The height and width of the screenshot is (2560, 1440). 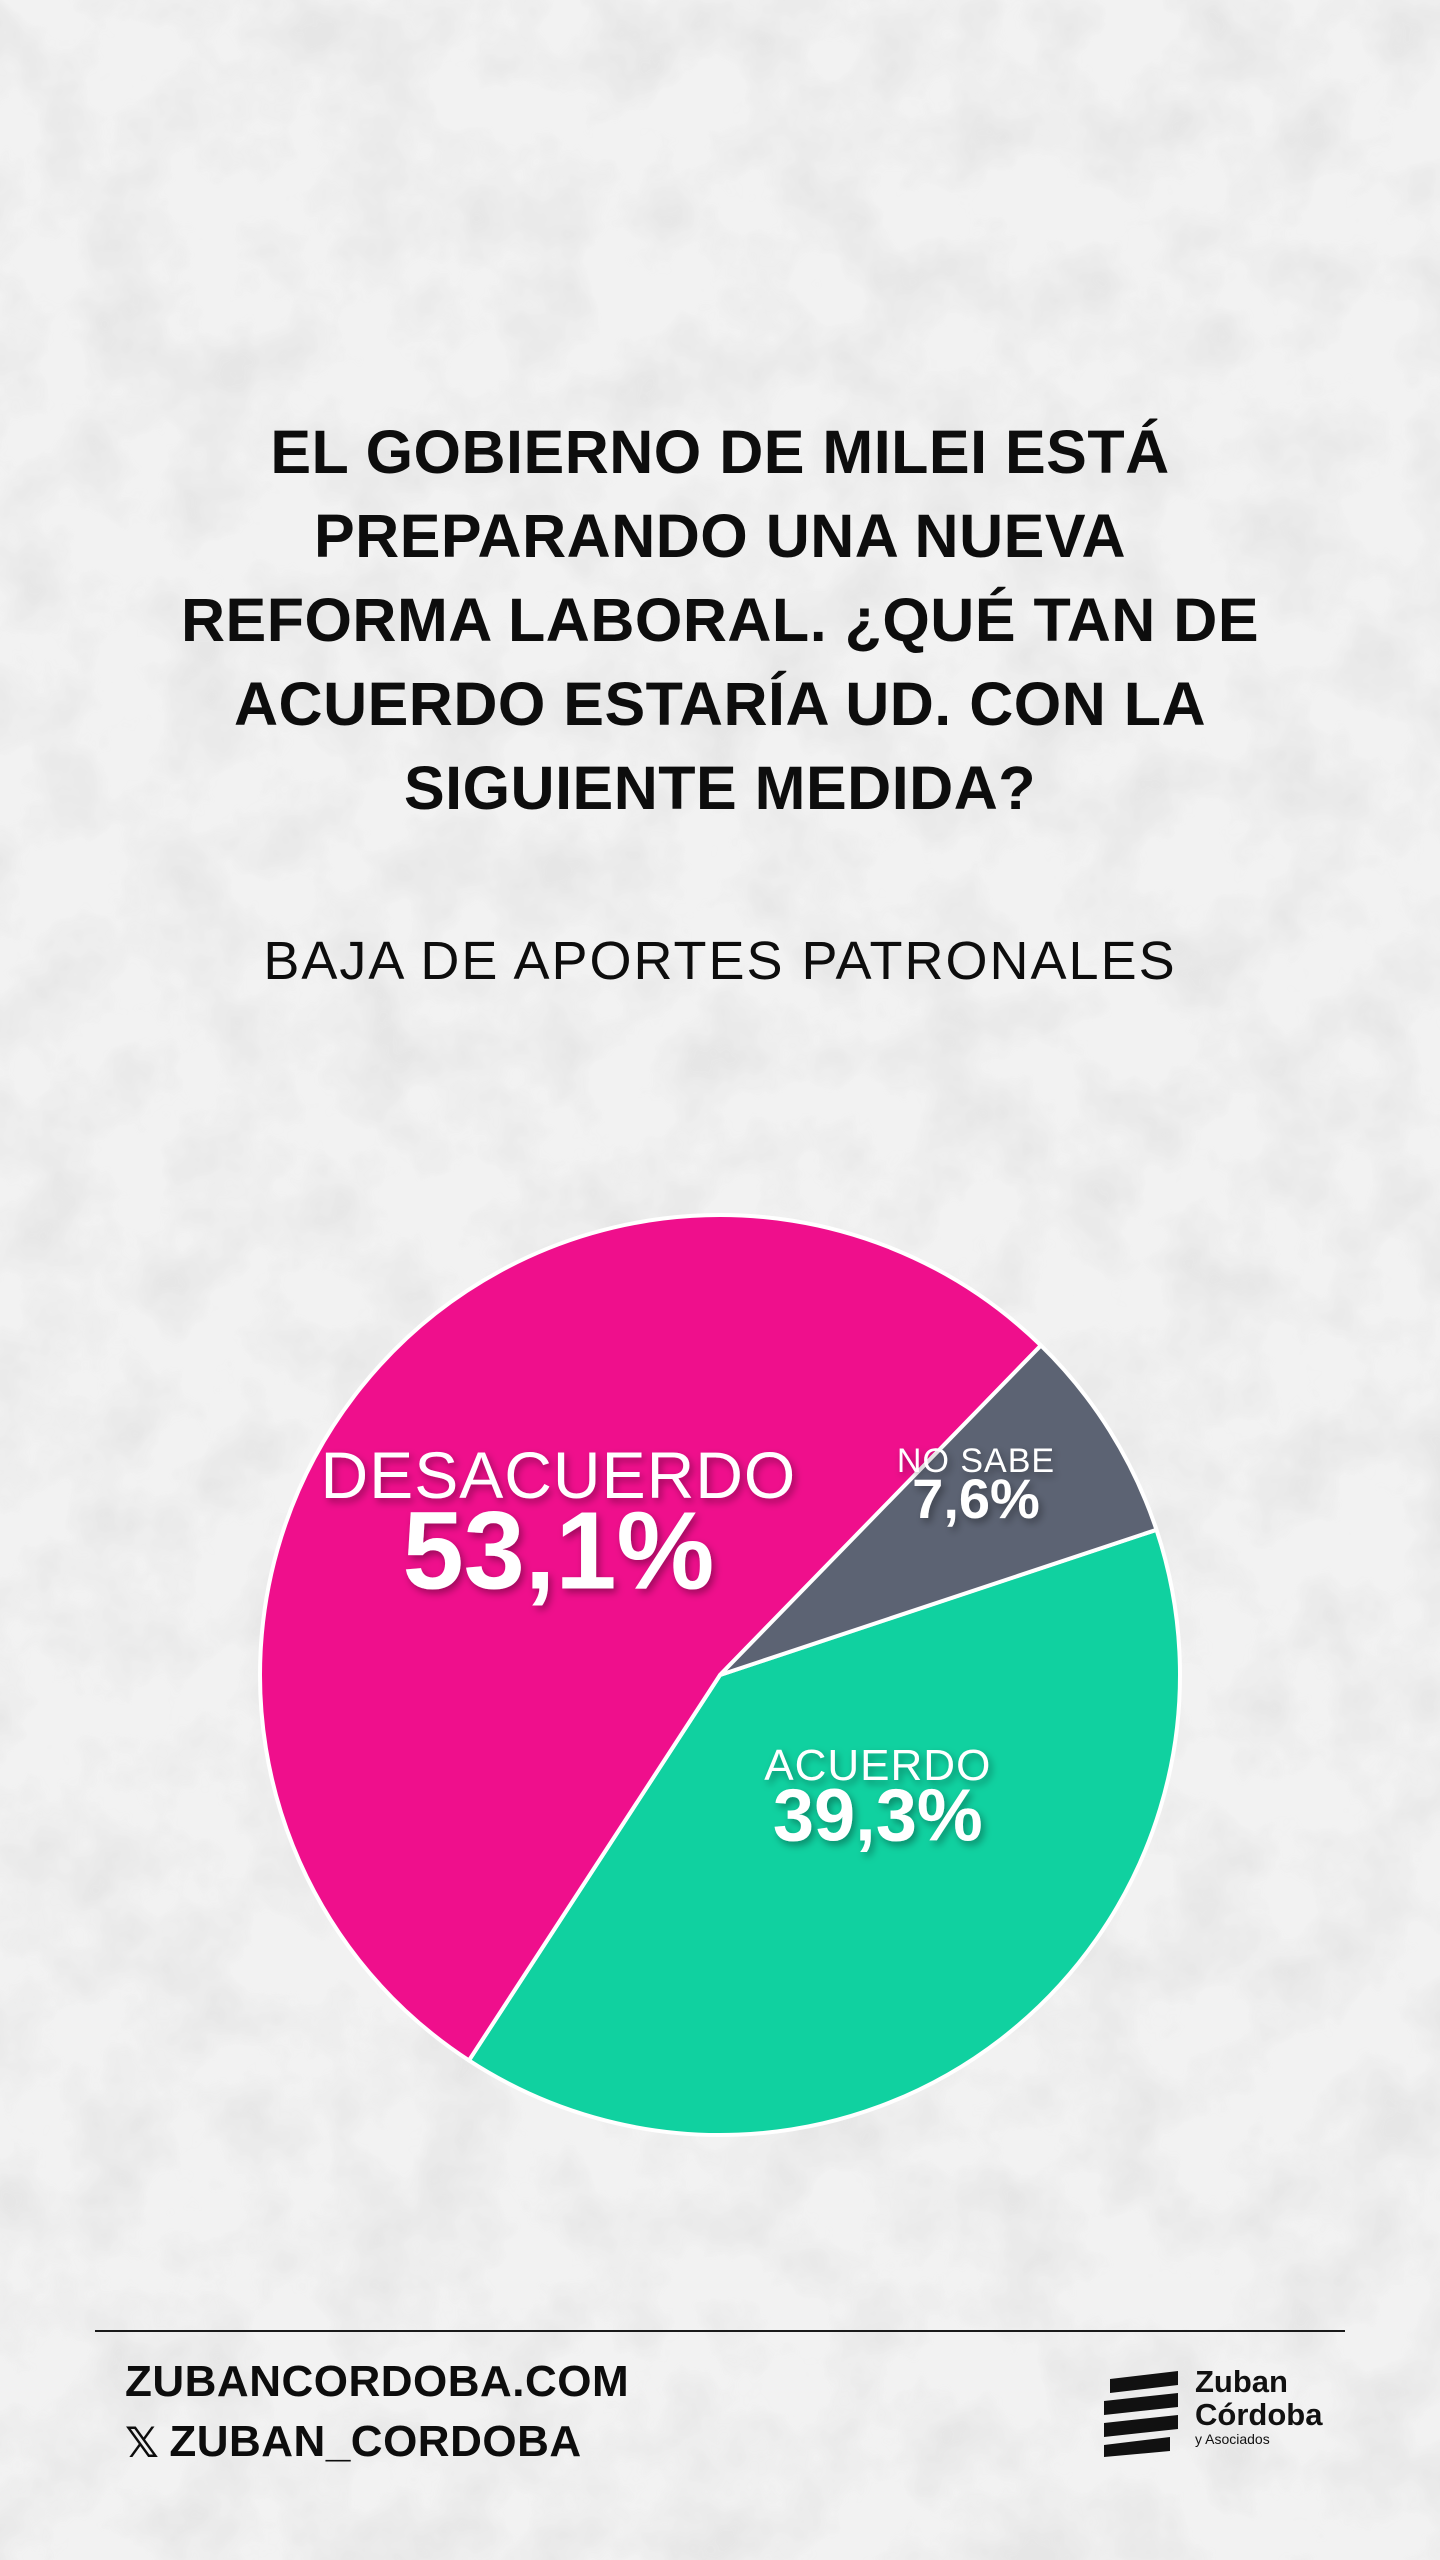 What do you see at coordinates (558, 1550) in the screenshot?
I see `slice-value-label: 53,1%` at bounding box center [558, 1550].